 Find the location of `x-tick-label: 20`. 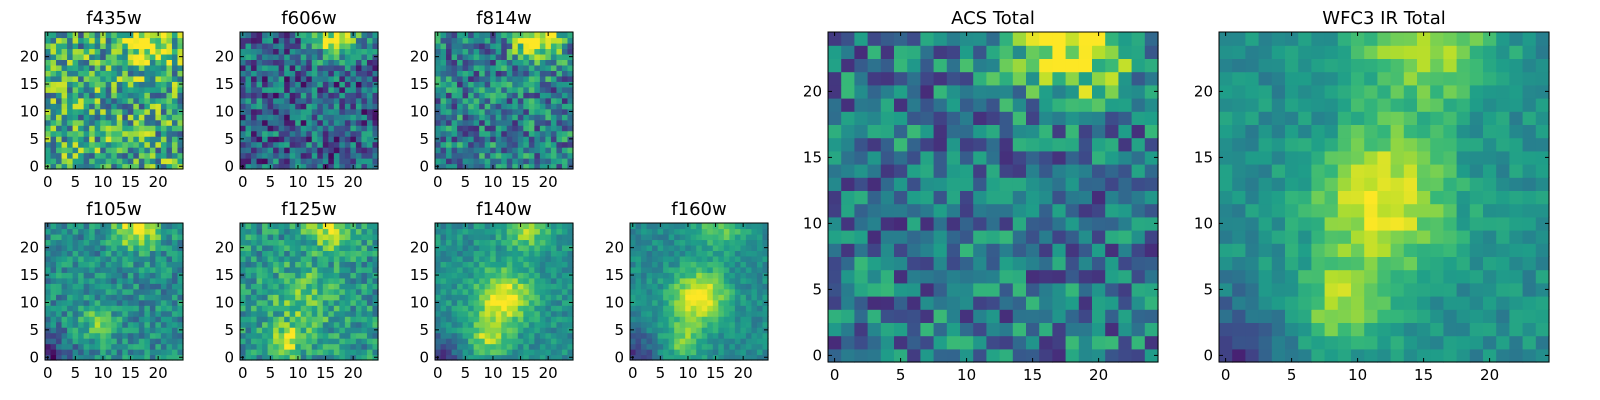

x-tick-label: 20 is located at coordinates (158, 182).